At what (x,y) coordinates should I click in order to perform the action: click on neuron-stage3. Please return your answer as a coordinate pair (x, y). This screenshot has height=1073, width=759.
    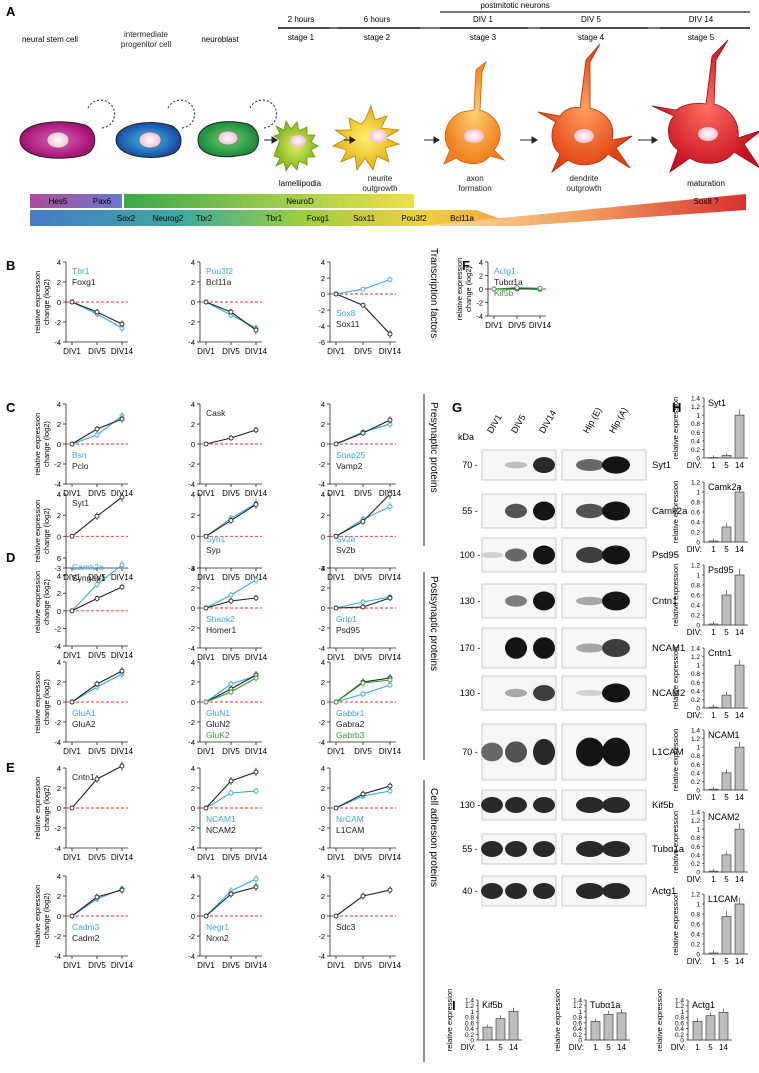
    Looking at the image, I should click on (474, 112).